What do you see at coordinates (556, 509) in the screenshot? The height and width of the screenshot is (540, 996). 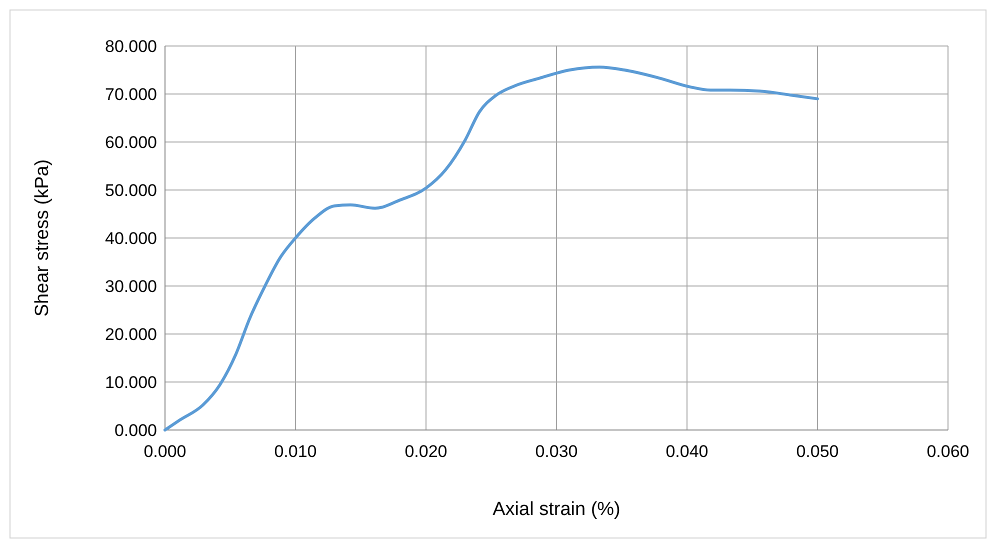 I see `x-axis-title: Axial strain (%)` at bounding box center [556, 509].